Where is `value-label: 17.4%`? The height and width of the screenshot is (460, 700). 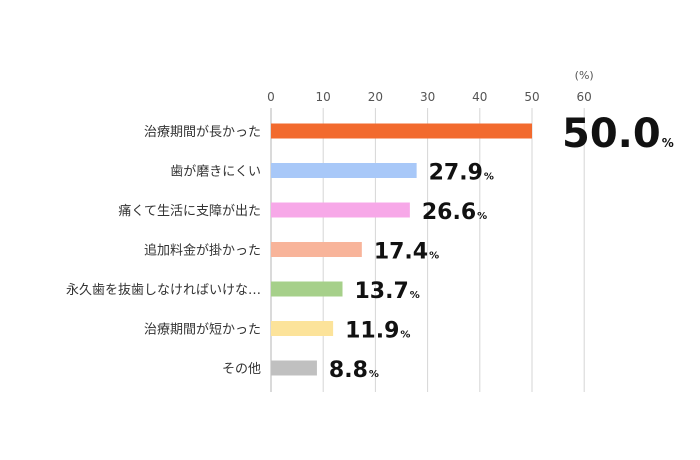 value-label: 17.4% is located at coordinates (406, 252).